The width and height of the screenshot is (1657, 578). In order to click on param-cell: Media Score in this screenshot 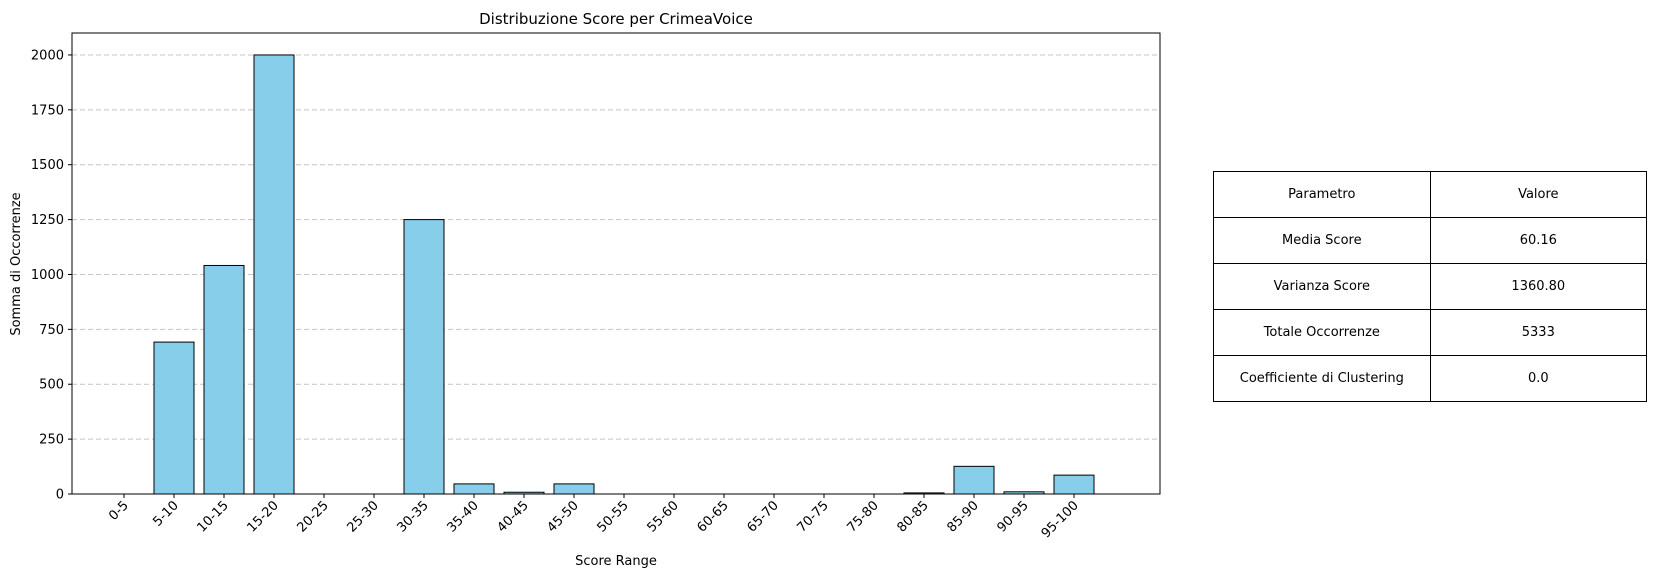, I will do `click(1322, 240)`.